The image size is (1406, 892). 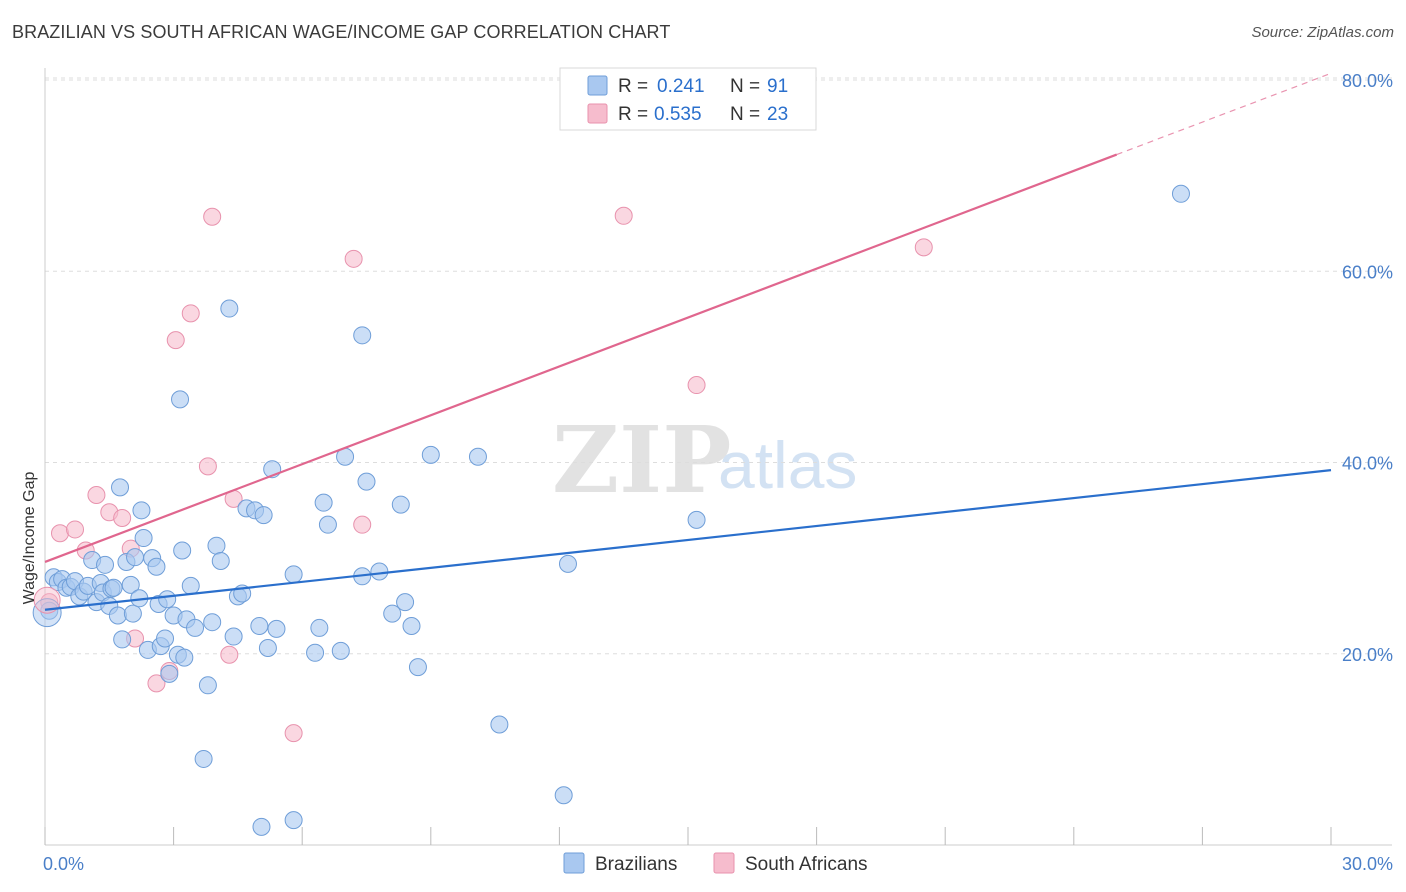 I want to click on legend-swatch-south-africans, so click(x=597, y=113).